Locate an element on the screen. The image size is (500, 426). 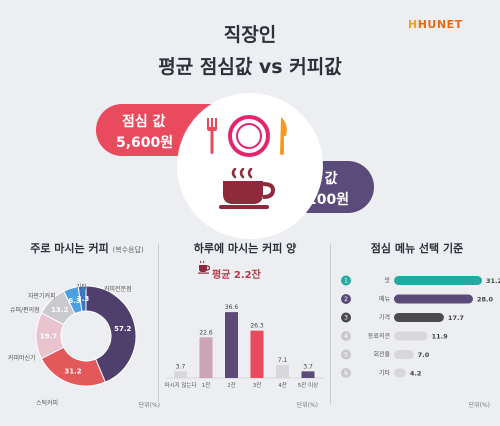
rank-number: 2 is located at coordinates (346, 299).